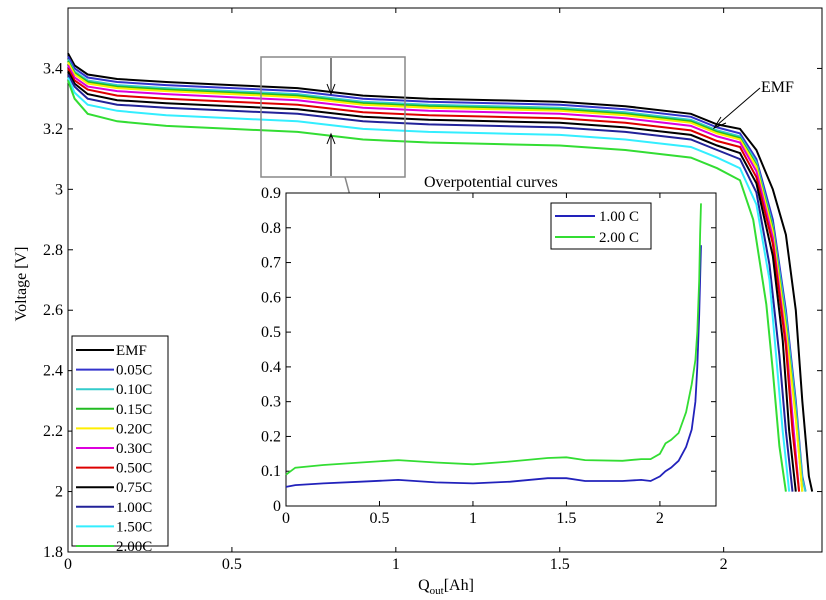 This screenshot has height=600, width=826. I want to click on y-axis-label: Voltage [V], so click(21, 284).